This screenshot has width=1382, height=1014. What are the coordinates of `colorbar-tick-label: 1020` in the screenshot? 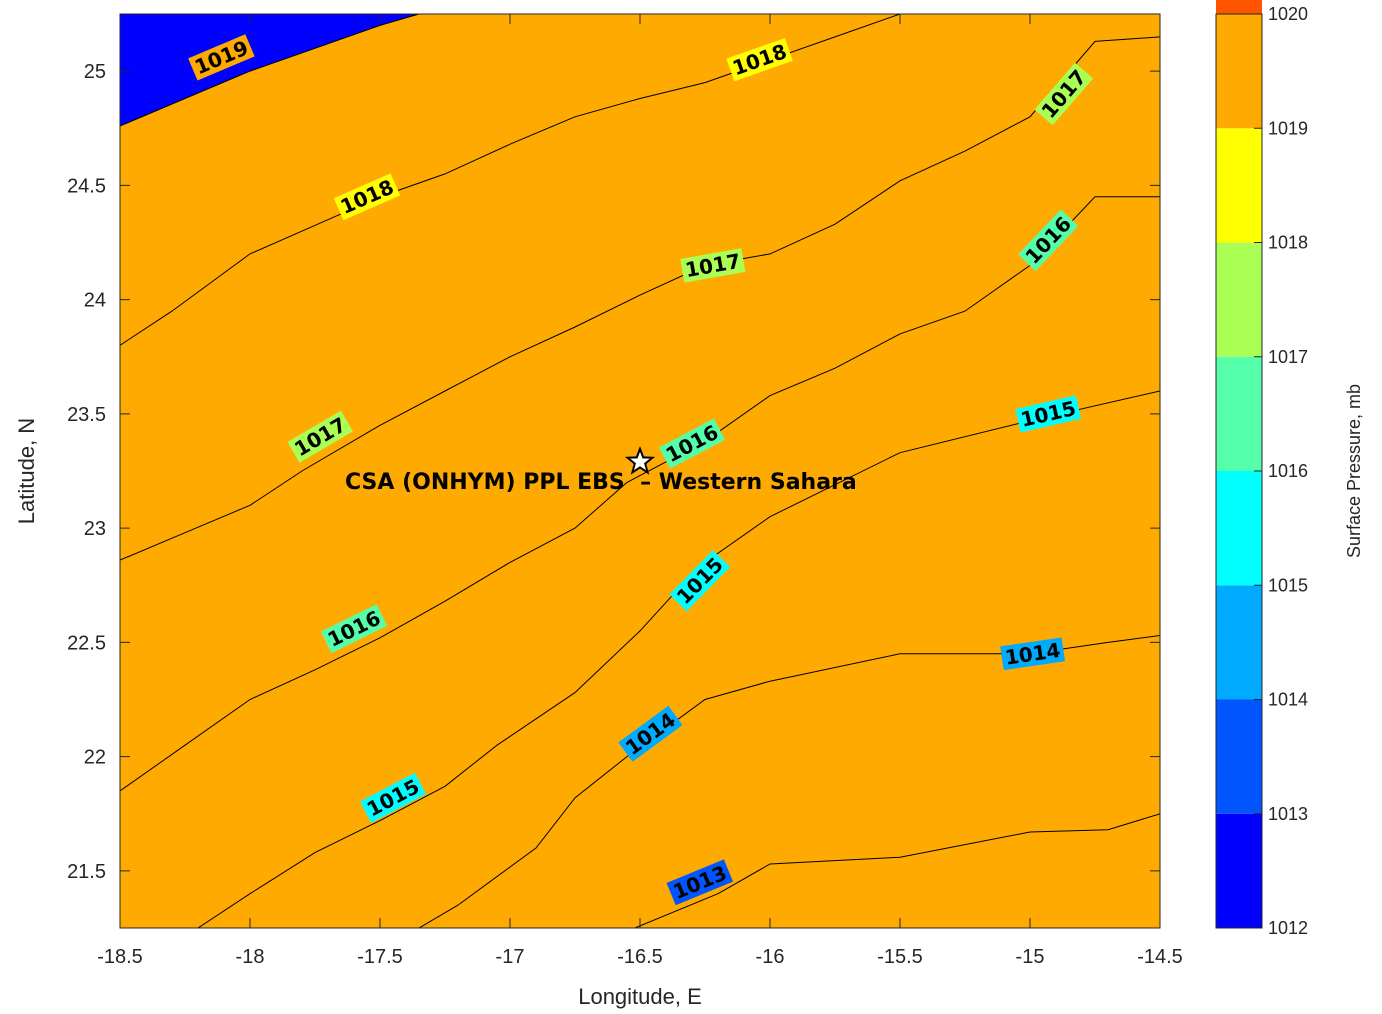 It's located at (1288, 14).